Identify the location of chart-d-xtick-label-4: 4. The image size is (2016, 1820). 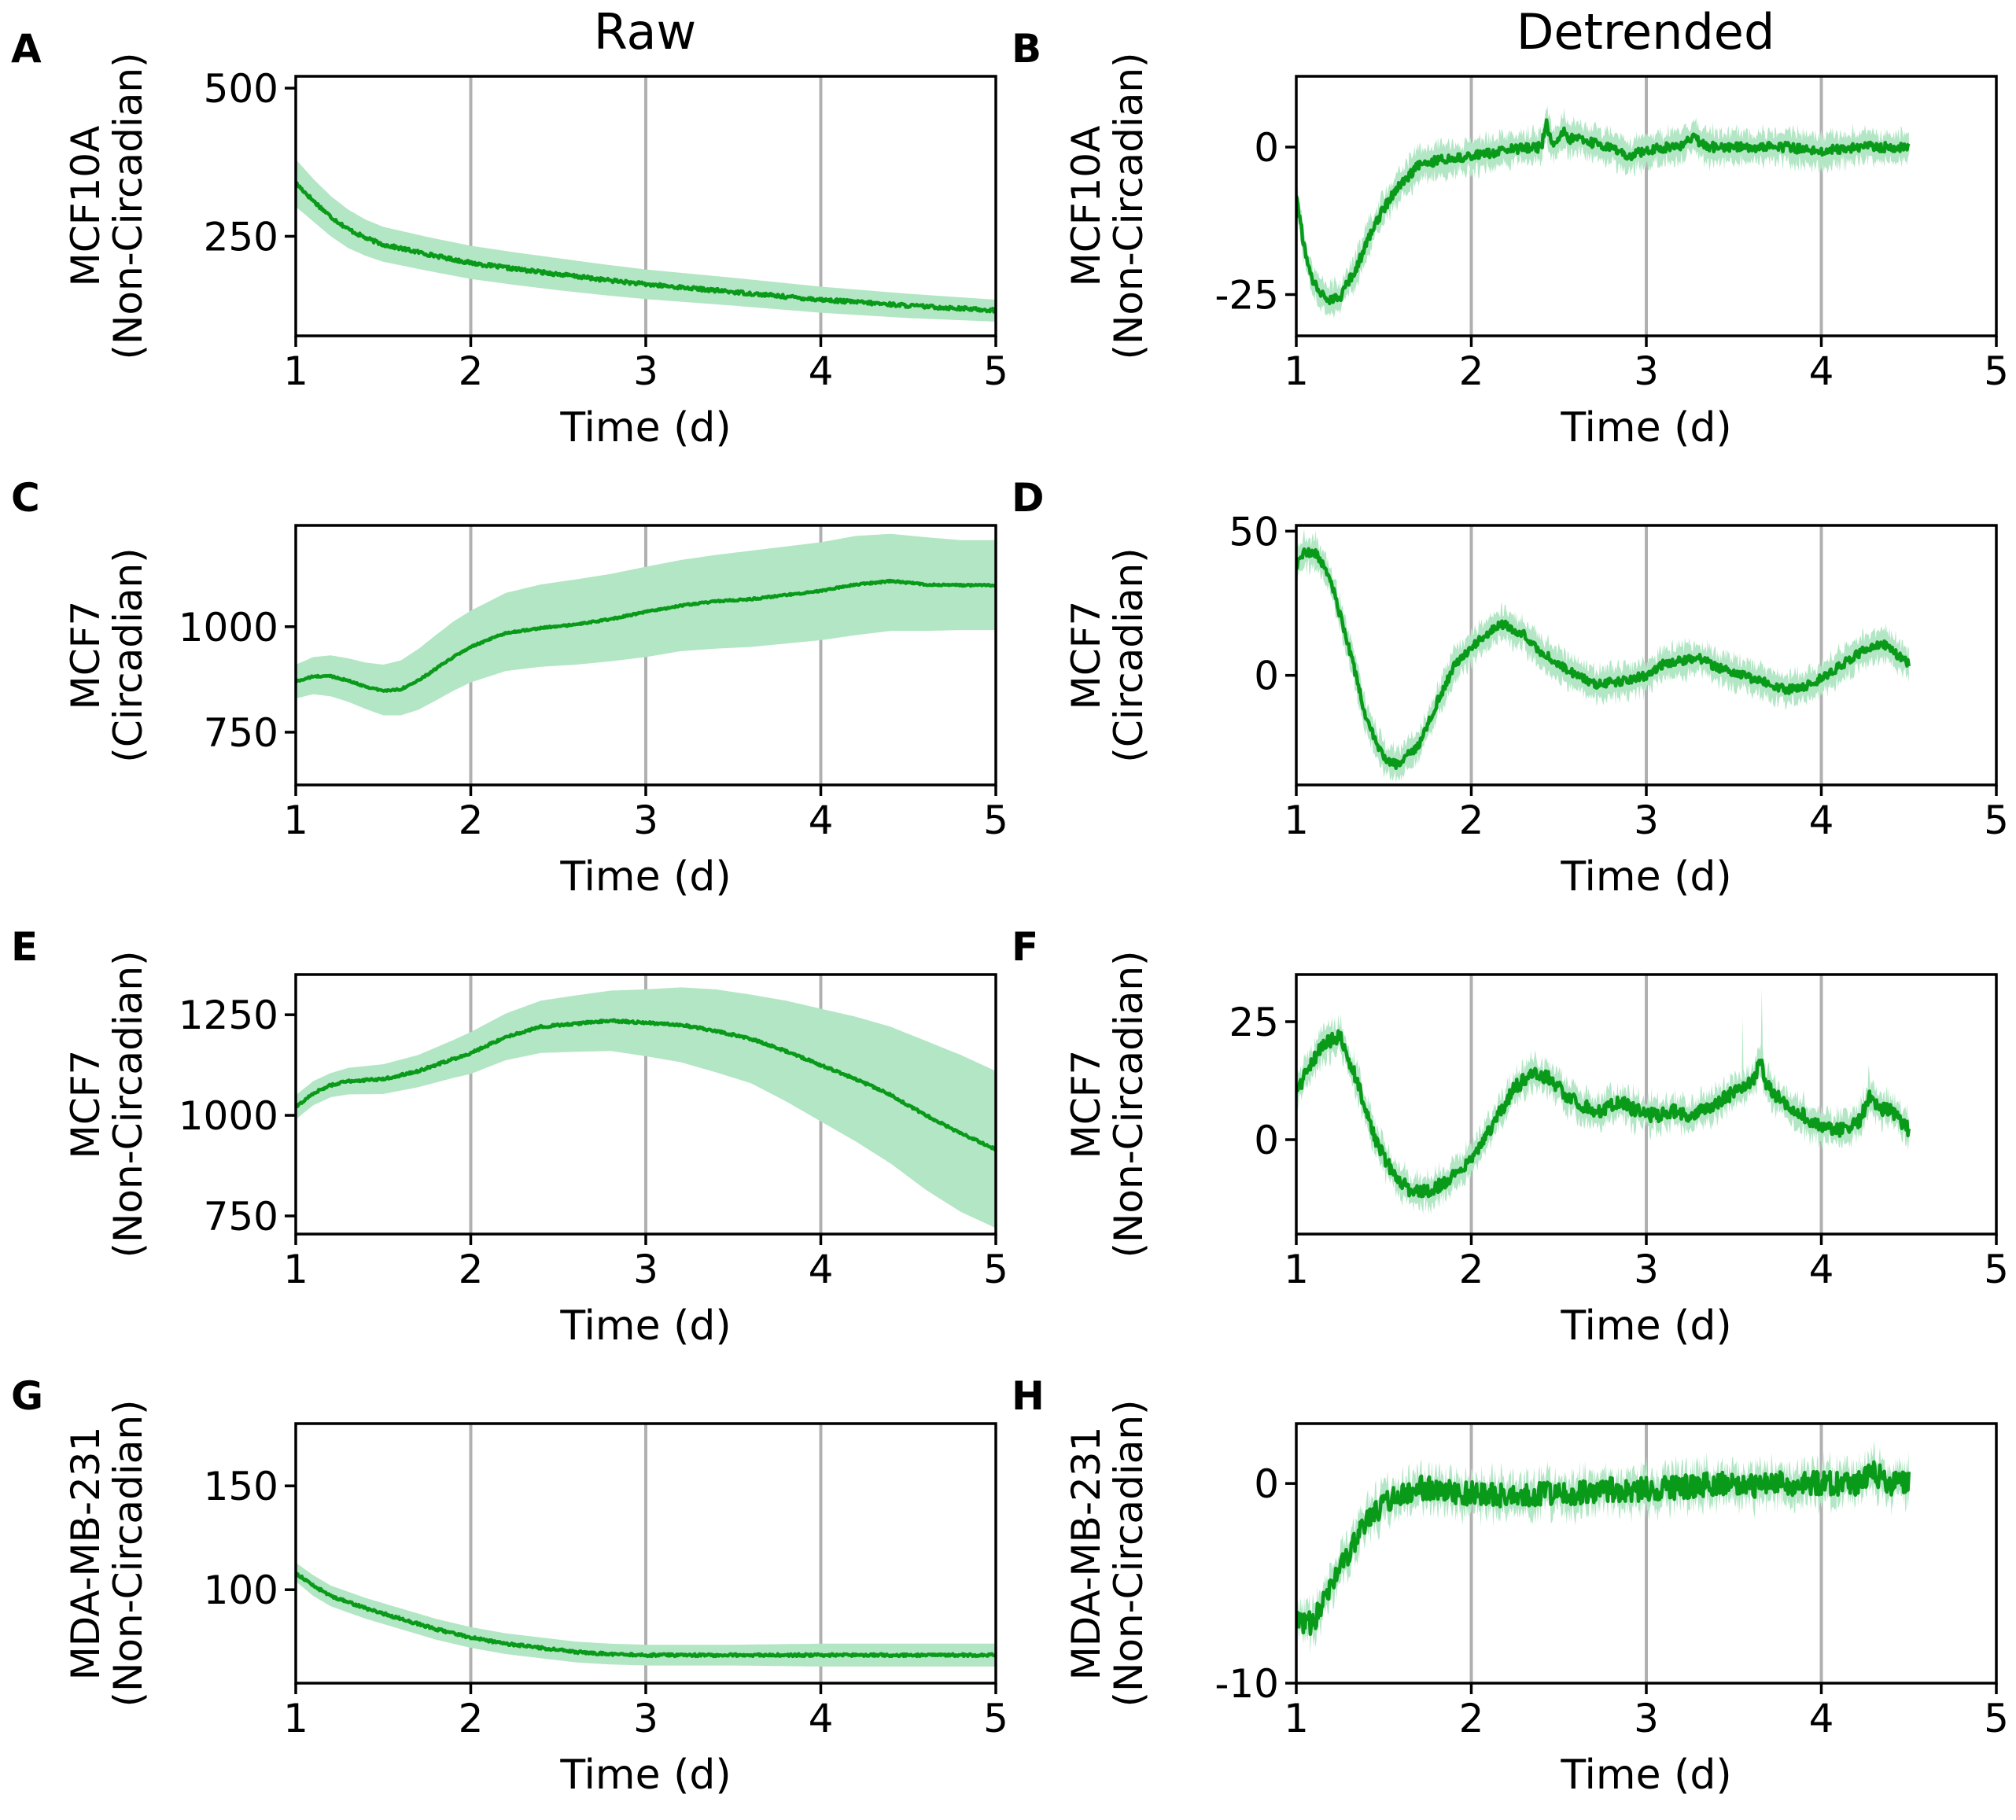
(1822, 820).